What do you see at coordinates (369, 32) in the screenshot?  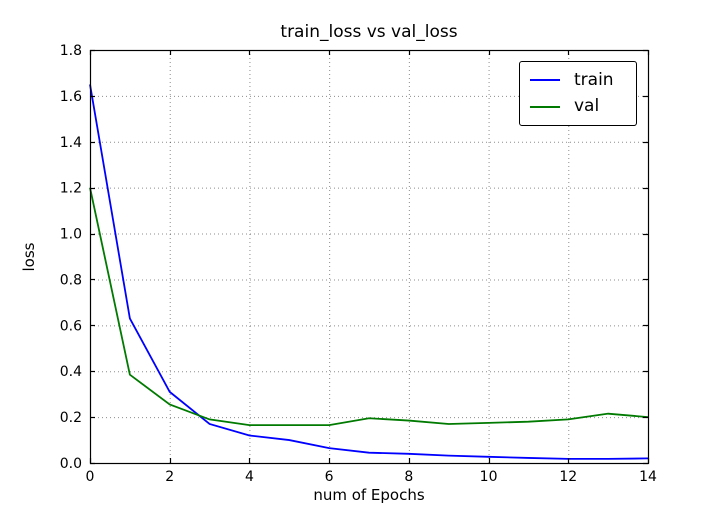 I see `chart-title: train_loss vs val_loss` at bounding box center [369, 32].